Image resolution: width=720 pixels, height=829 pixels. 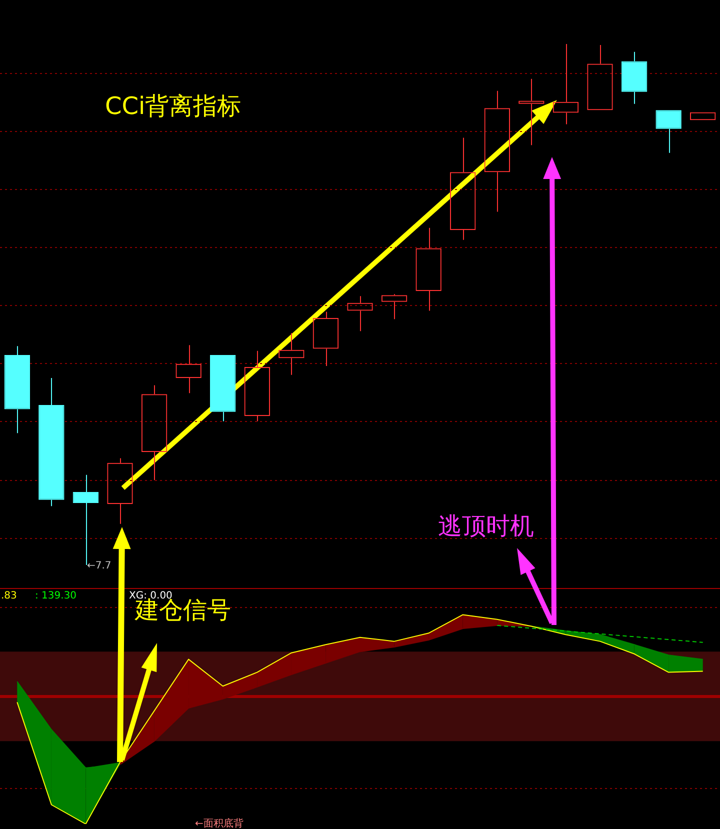 What do you see at coordinates (173, 106) in the screenshot?
I see `annotation: CCi背离指标` at bounding box center [173, 106].